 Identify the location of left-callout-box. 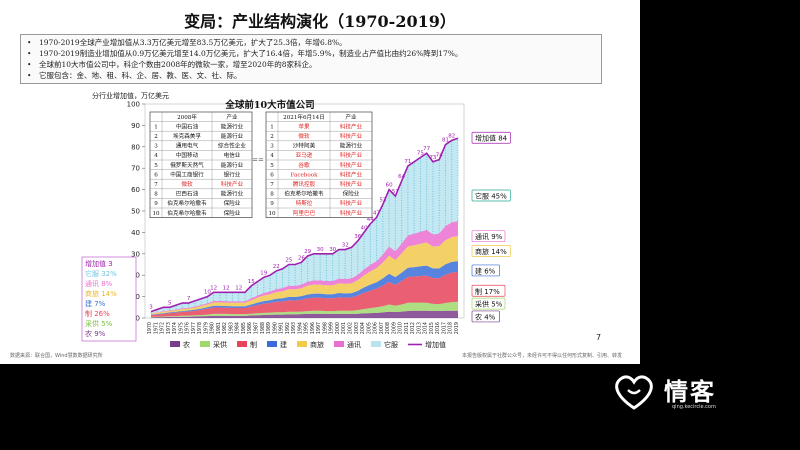
(109, 299).